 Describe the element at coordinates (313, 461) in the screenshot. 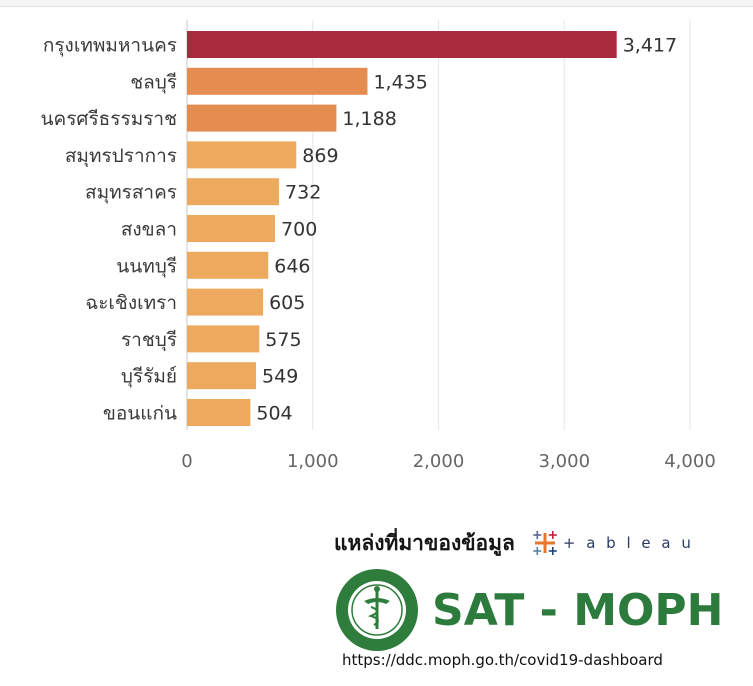

I see `x-tick-label: 1,000` at that location.